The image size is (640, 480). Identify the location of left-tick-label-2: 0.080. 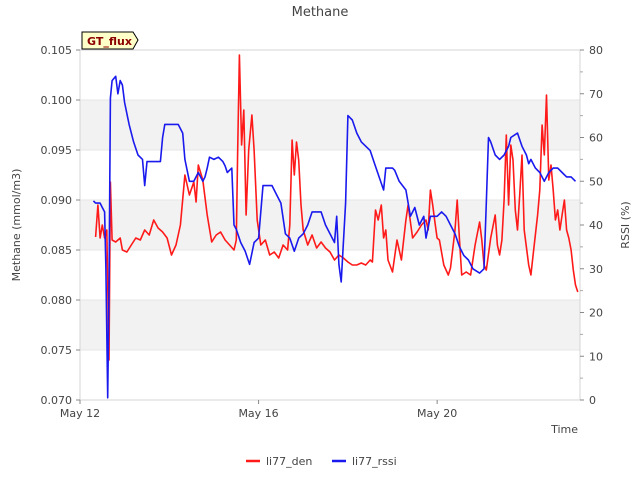
(57, 300).